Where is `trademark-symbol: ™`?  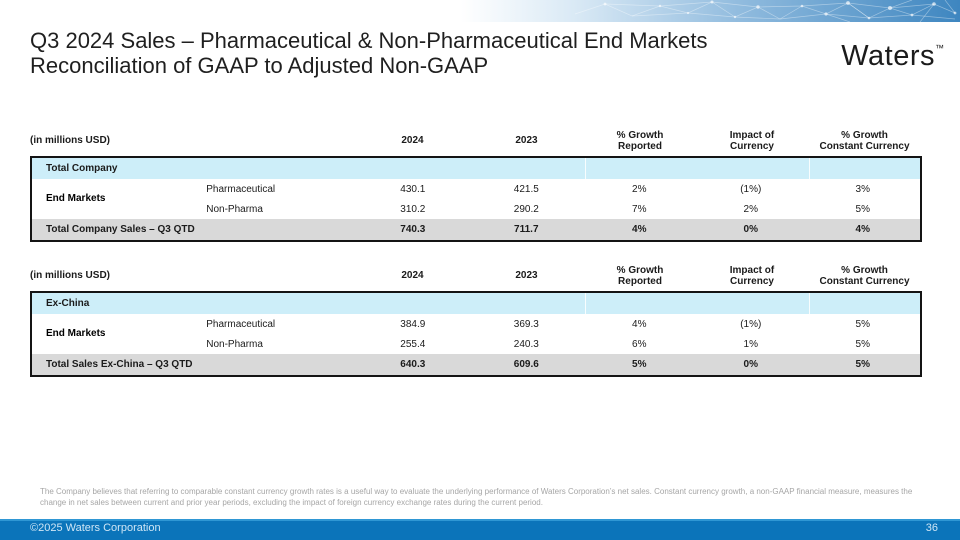
trademark-symbol: ™ is located at coordinates (939, 48).